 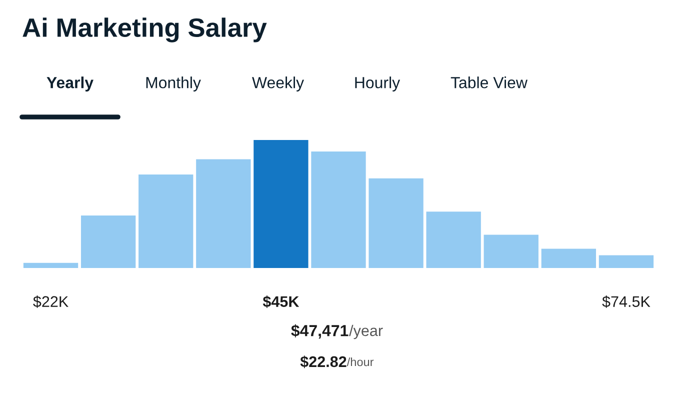 I want to click on x-tick-label: $74.5K, so click(x=626, y=302).